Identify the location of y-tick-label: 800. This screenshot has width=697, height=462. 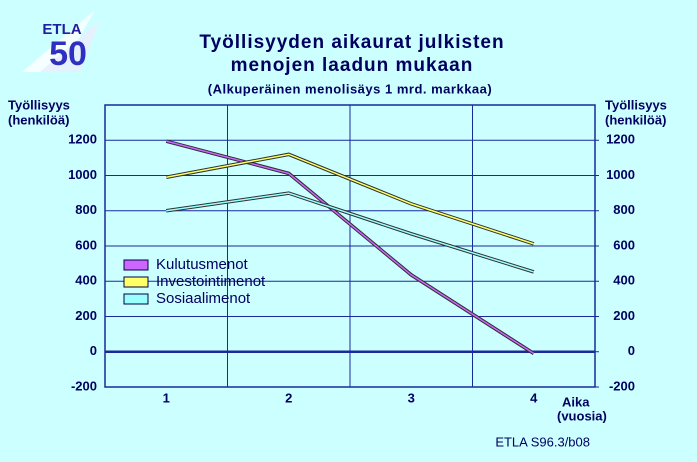
(86, 209).